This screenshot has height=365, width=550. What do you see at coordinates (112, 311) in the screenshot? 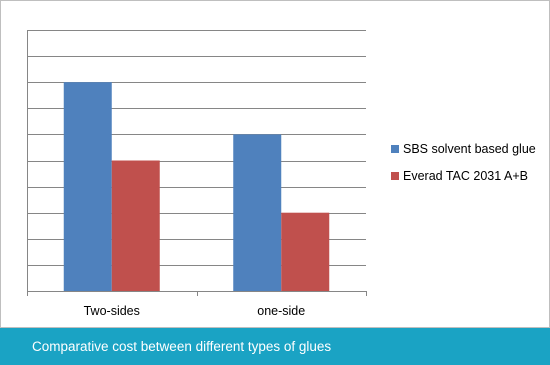
I see `x-tick-label: Two-sides` at bounding box center [112, 311].